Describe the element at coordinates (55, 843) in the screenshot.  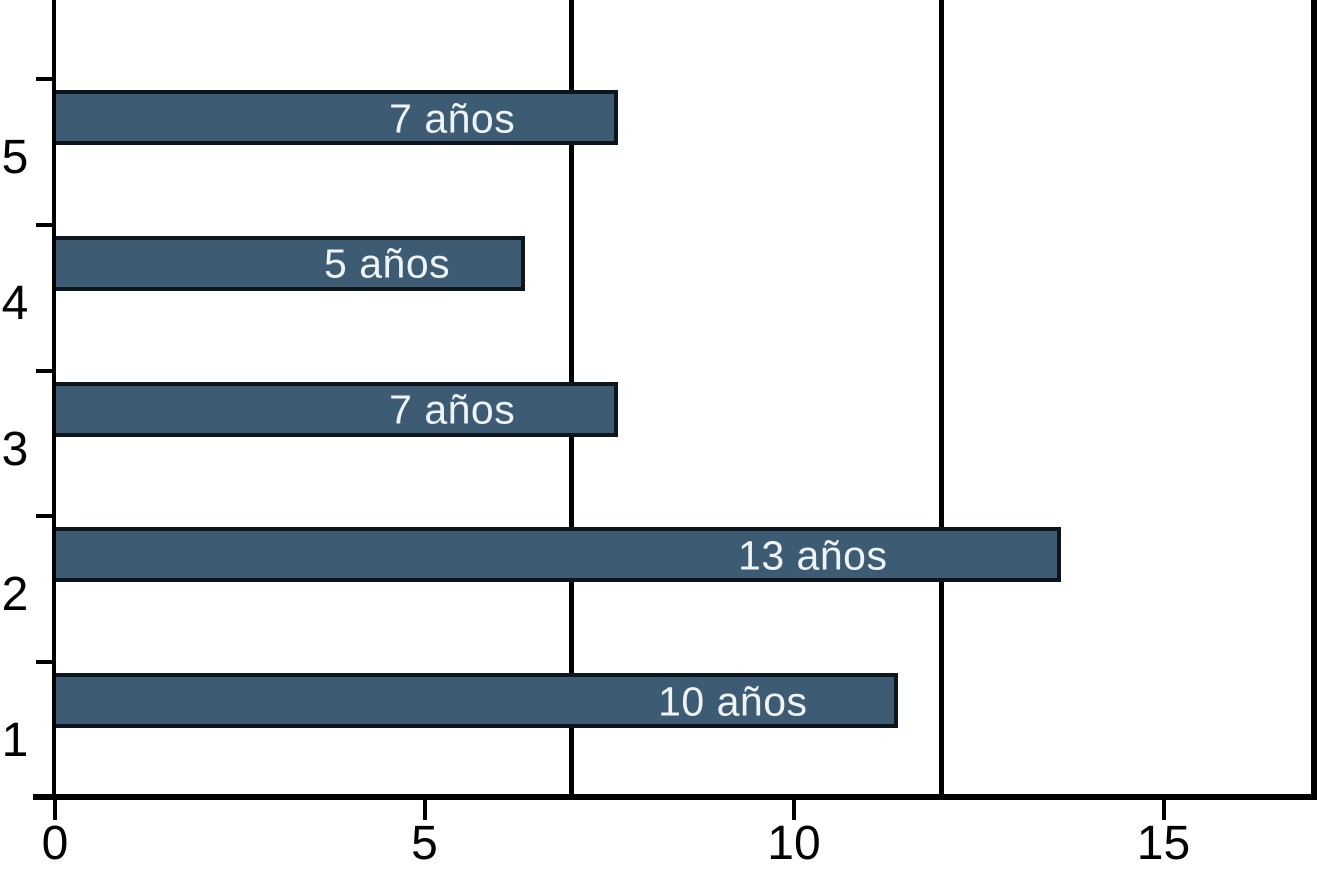
I see `x-tick-label: 0` at that location.